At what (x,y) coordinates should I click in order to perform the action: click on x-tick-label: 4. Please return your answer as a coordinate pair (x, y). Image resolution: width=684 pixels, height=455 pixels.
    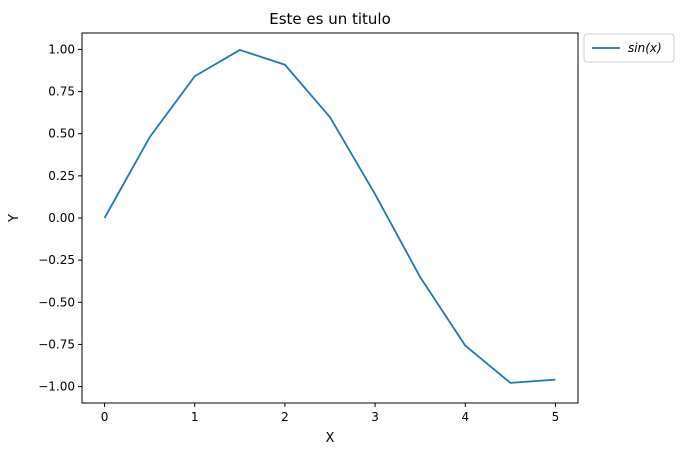
    Looking at the image, I should click on (465, 417).